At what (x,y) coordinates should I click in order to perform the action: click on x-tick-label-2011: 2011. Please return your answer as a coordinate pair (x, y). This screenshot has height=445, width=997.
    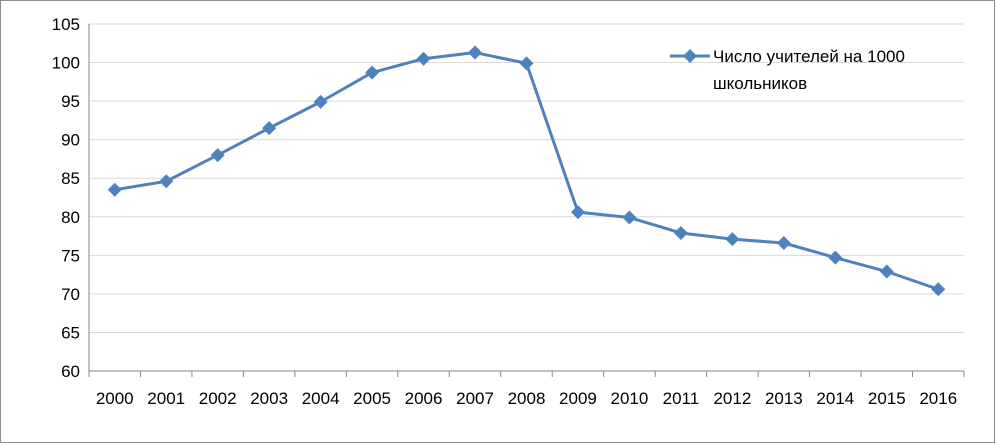
    Looking at the image, I should click on (681, 398).